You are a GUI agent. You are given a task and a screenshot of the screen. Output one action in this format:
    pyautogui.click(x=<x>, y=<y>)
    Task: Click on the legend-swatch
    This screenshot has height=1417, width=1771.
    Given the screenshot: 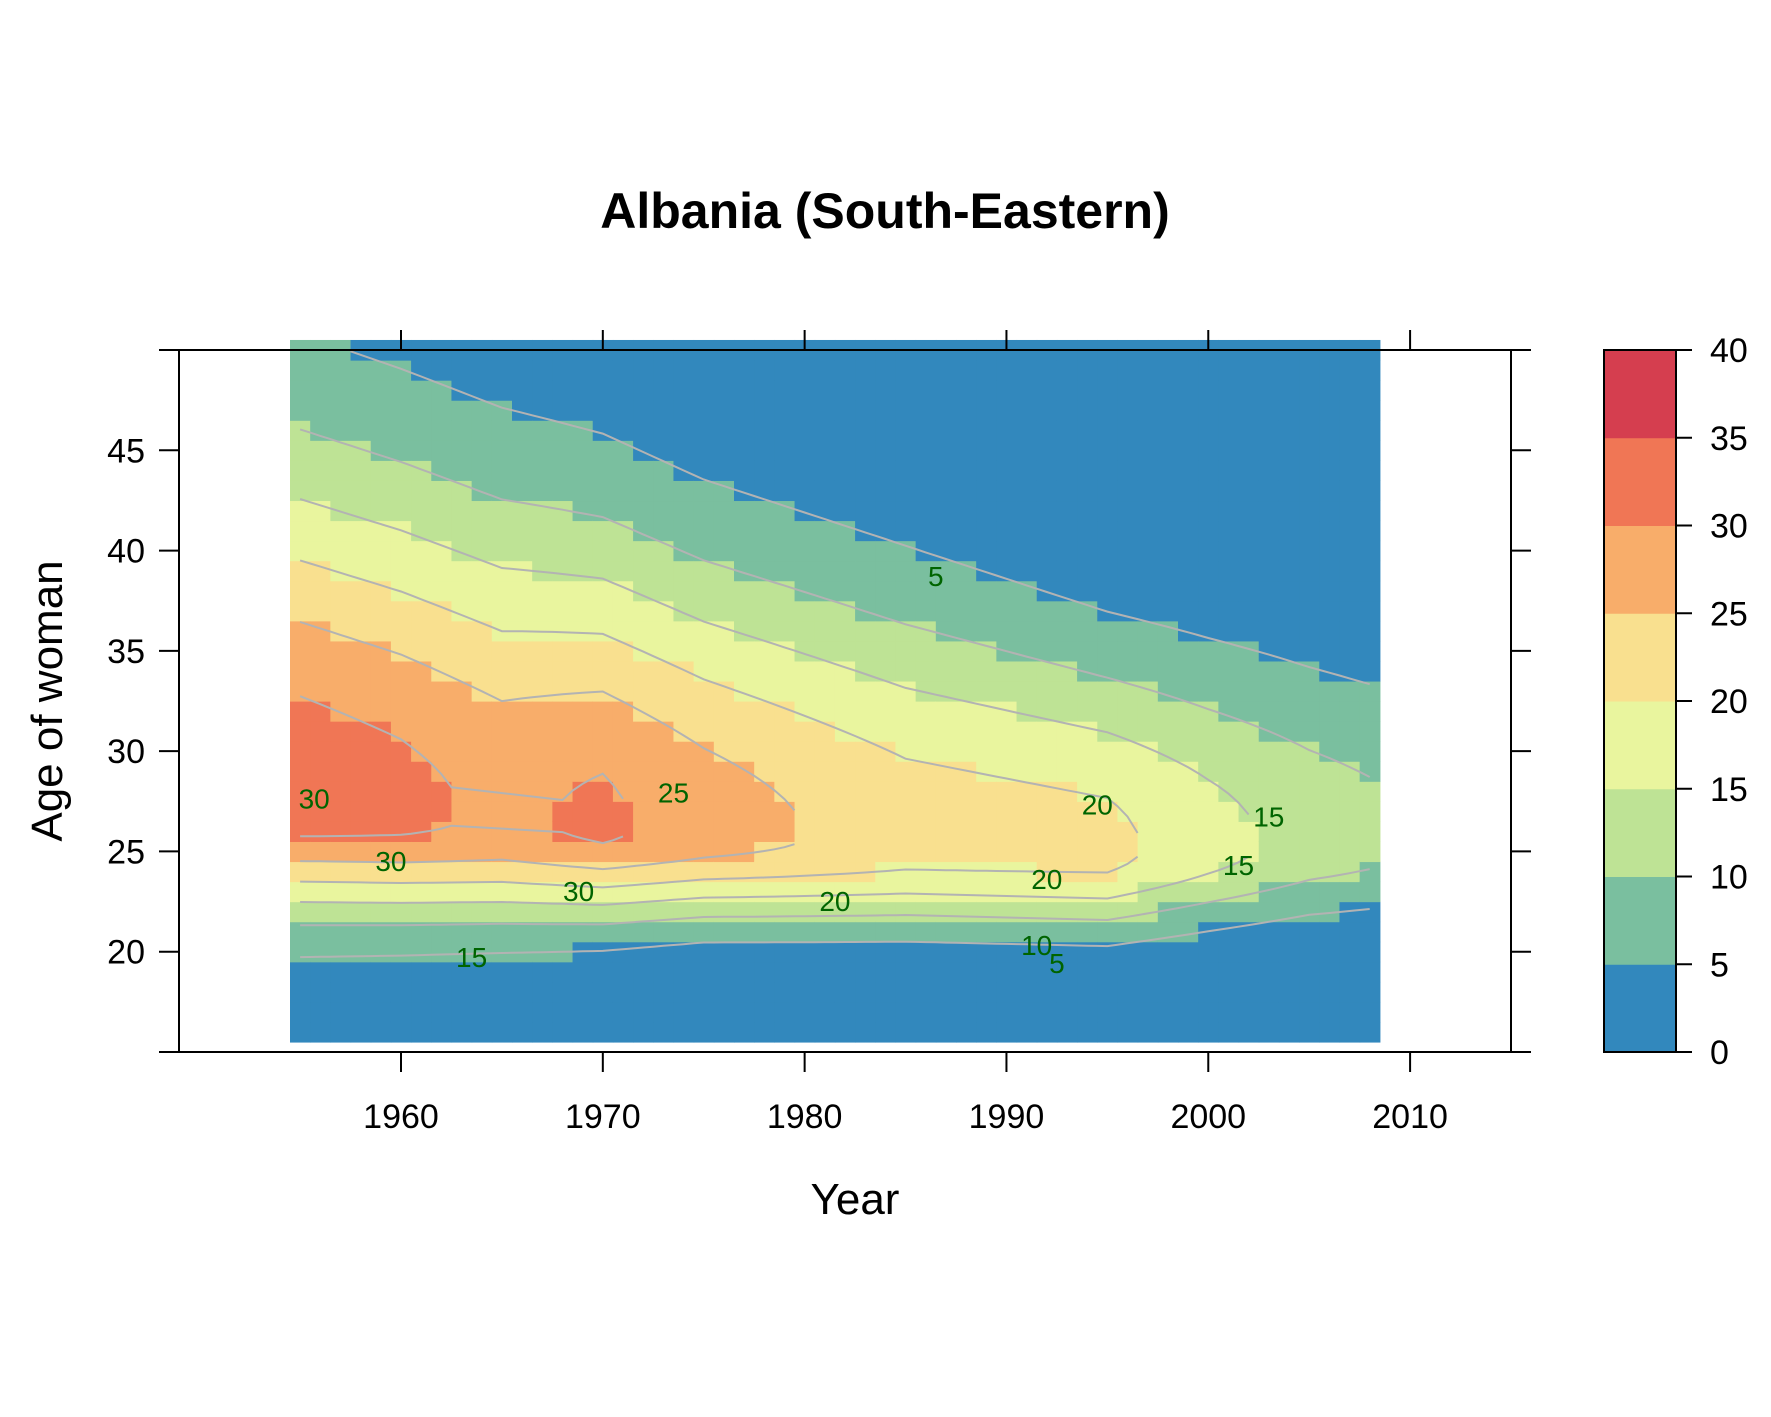 What is the action you would take?
    pyautogui.click(x=1640, y=569)
    